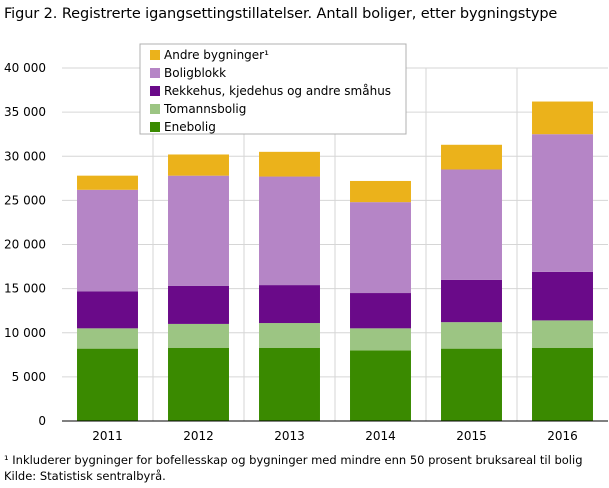 The image size is (609, 488). Describe the element at coordinates (25, 200) in the screenshot. I see `y-tick-label: 25 000` at that location.